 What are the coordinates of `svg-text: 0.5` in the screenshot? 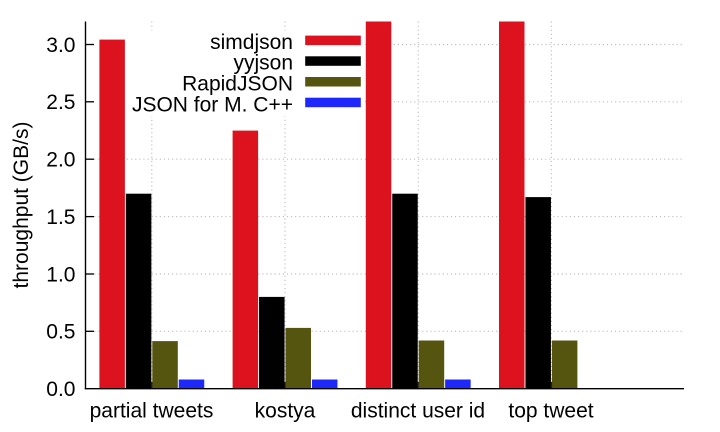 It's located at (60, 332).